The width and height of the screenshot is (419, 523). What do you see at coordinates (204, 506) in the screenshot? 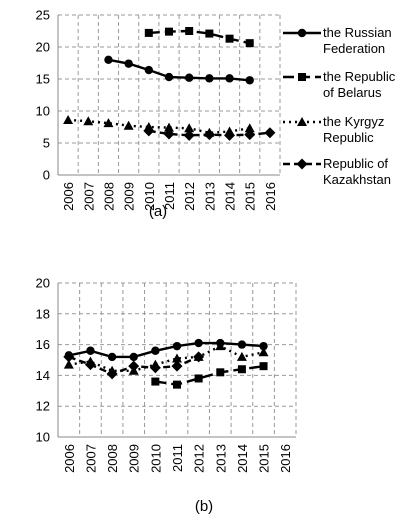
I see `chart-caption: (b)` at bounding box center [204, 506].